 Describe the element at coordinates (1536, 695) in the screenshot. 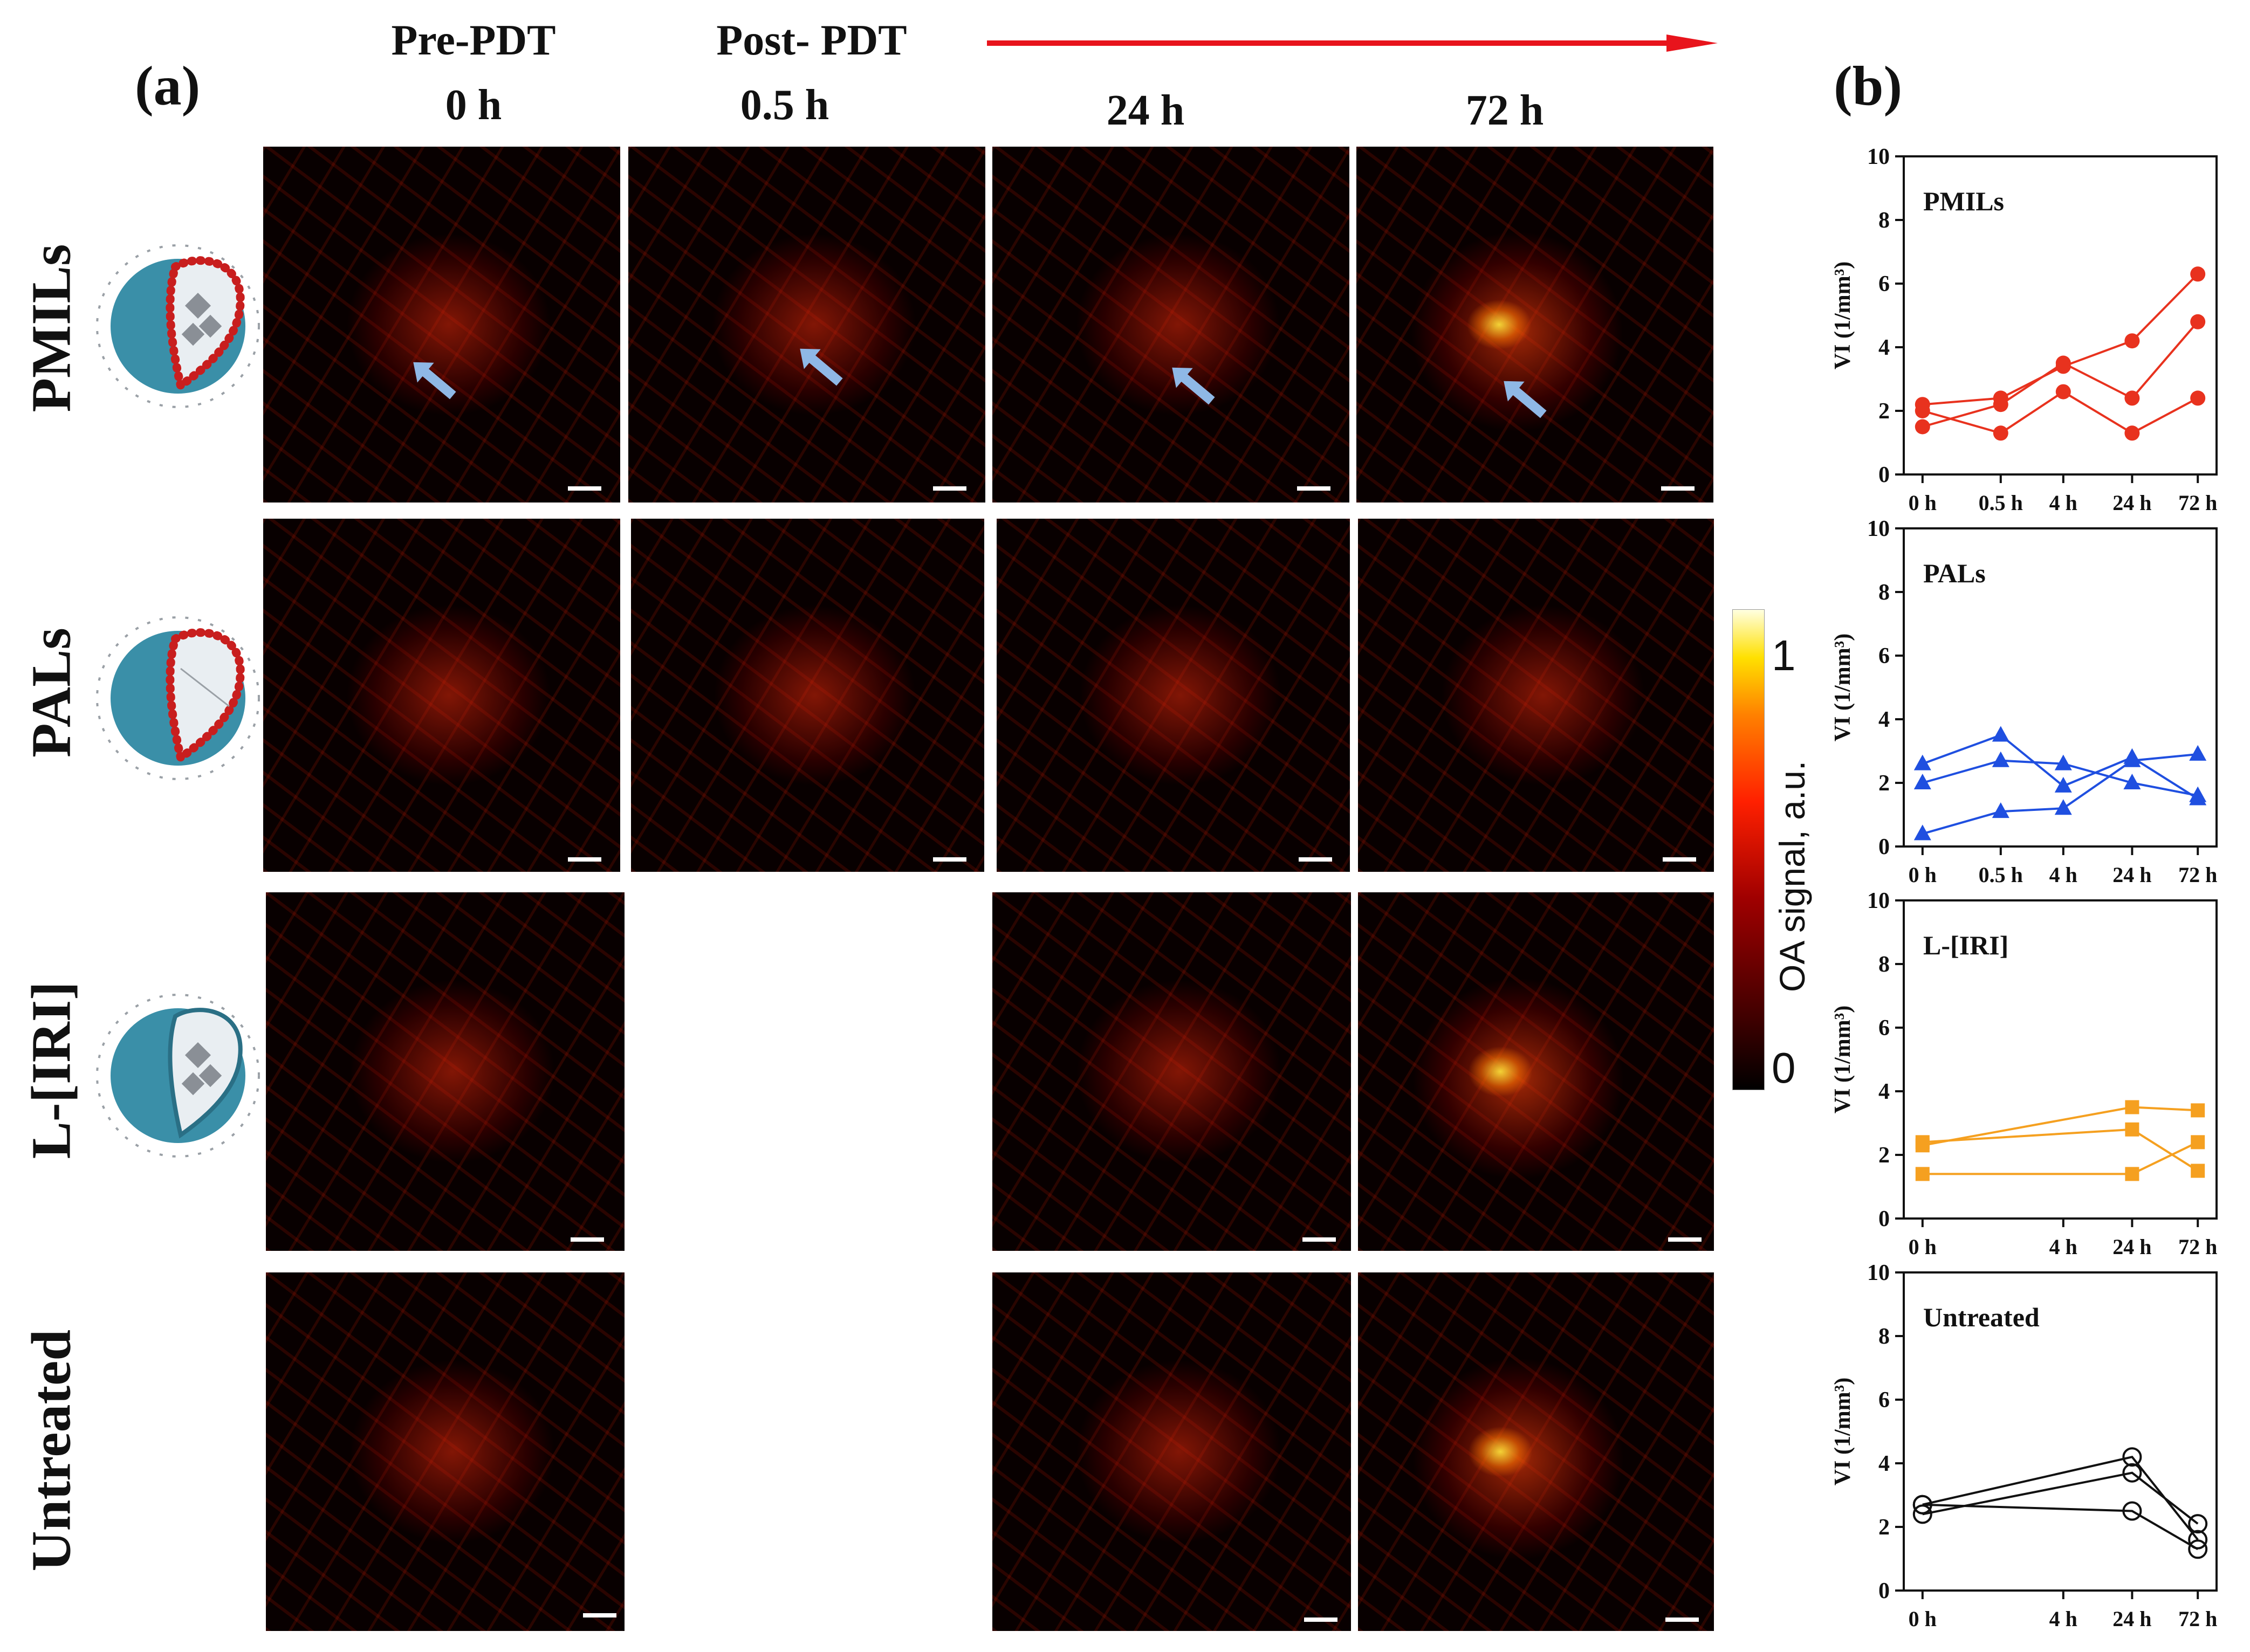

I see `oa-image-pals-72h` at that location.